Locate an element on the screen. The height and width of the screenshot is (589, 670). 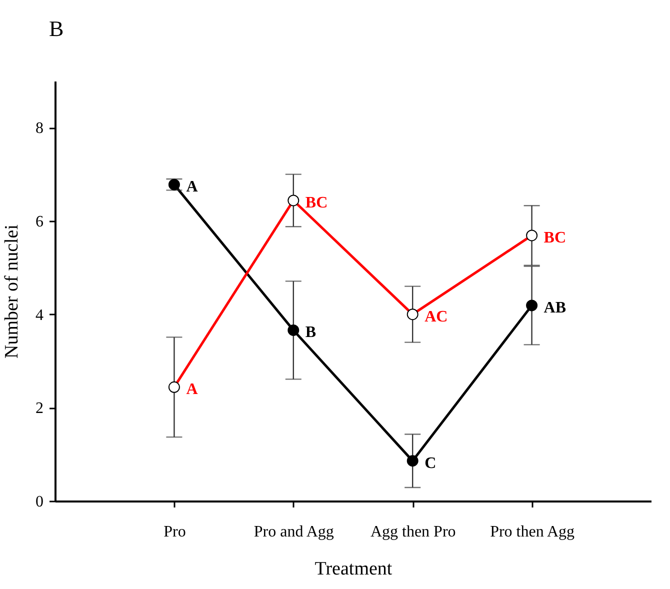
x-tick-label: Agg then Pro is located at coordinates (413, 532).